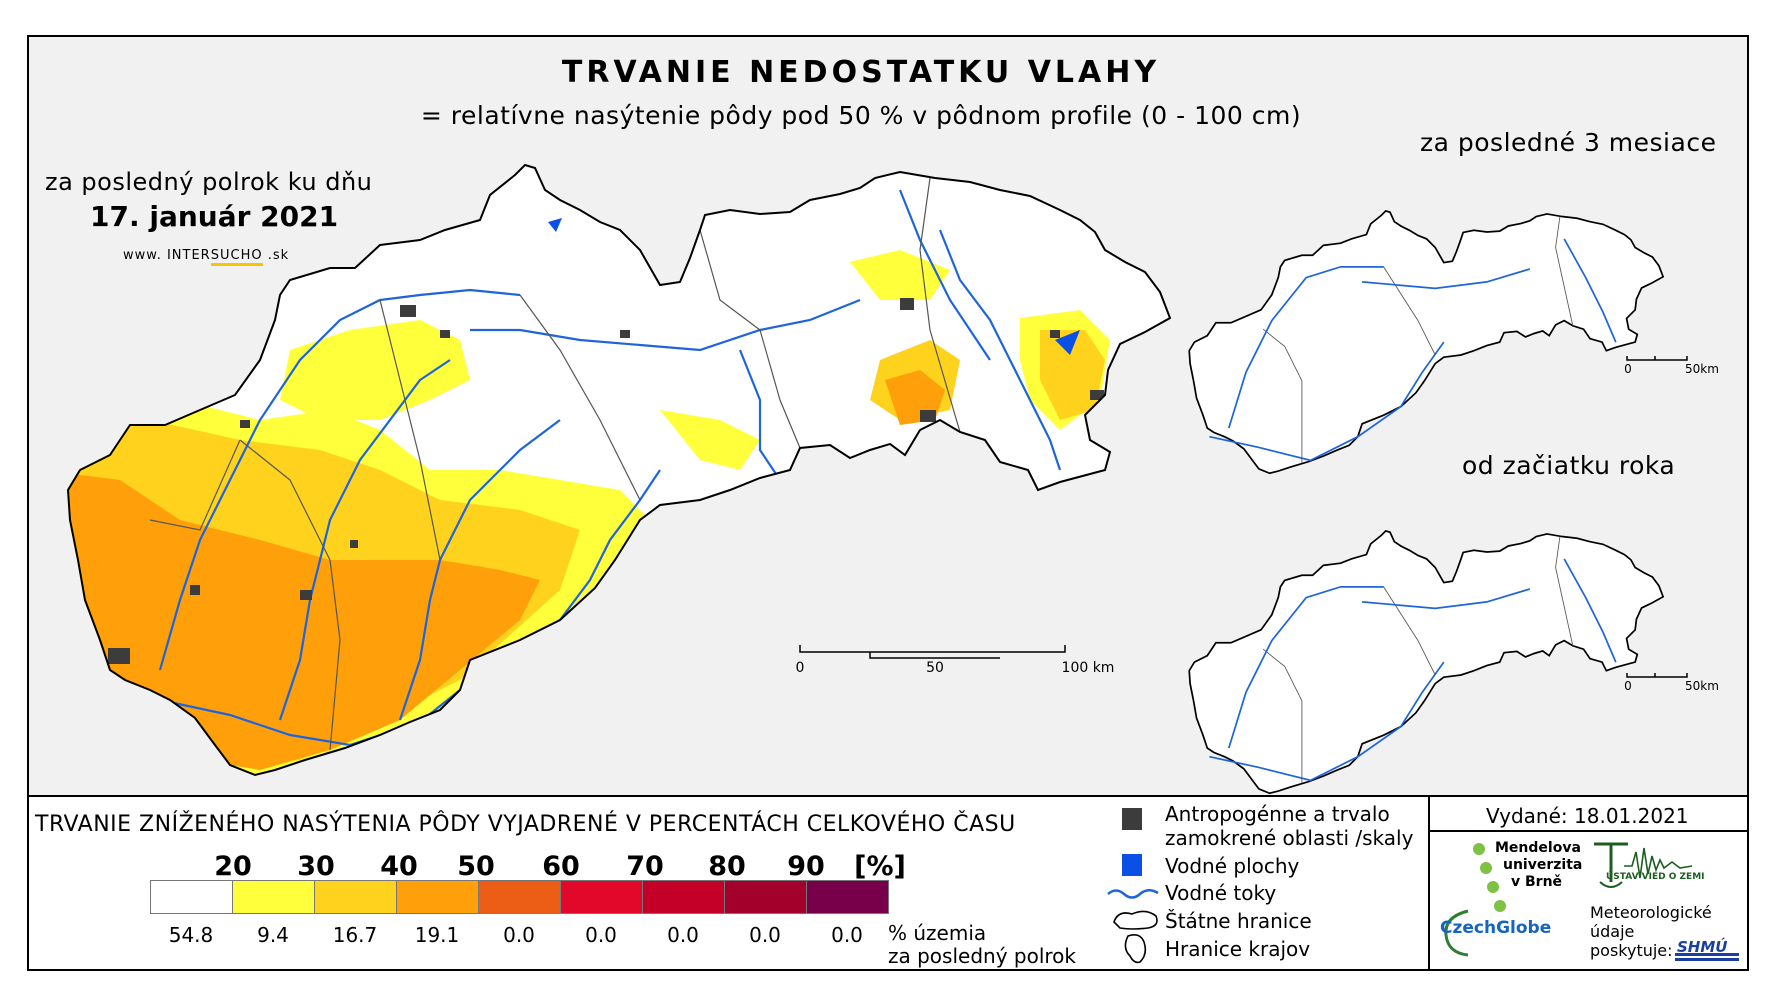  I want to click on website-prefix: www. INTER, so click(167, 255).